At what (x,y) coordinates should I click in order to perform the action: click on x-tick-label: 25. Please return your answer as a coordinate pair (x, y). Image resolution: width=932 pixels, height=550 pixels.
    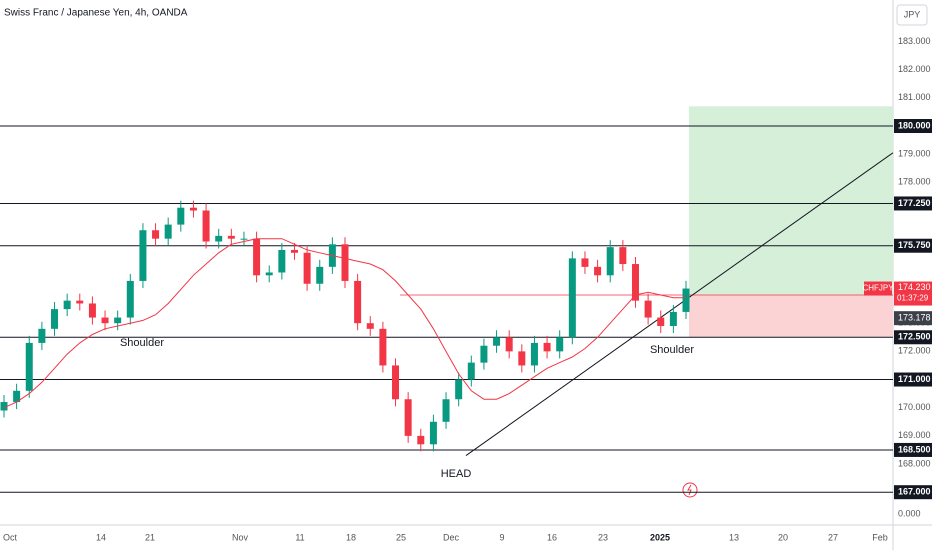
    Looking at the image, I should click on (401, 537).